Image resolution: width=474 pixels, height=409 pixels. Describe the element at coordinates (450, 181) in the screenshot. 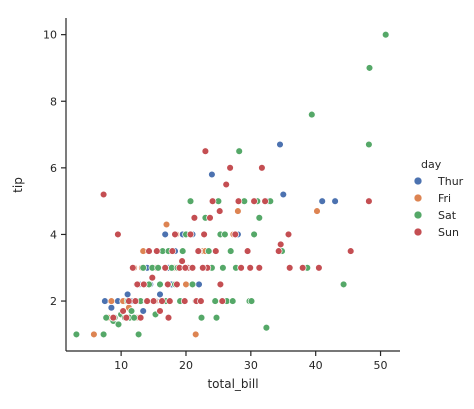

I see `legend-label-thur: Thur` at that location.